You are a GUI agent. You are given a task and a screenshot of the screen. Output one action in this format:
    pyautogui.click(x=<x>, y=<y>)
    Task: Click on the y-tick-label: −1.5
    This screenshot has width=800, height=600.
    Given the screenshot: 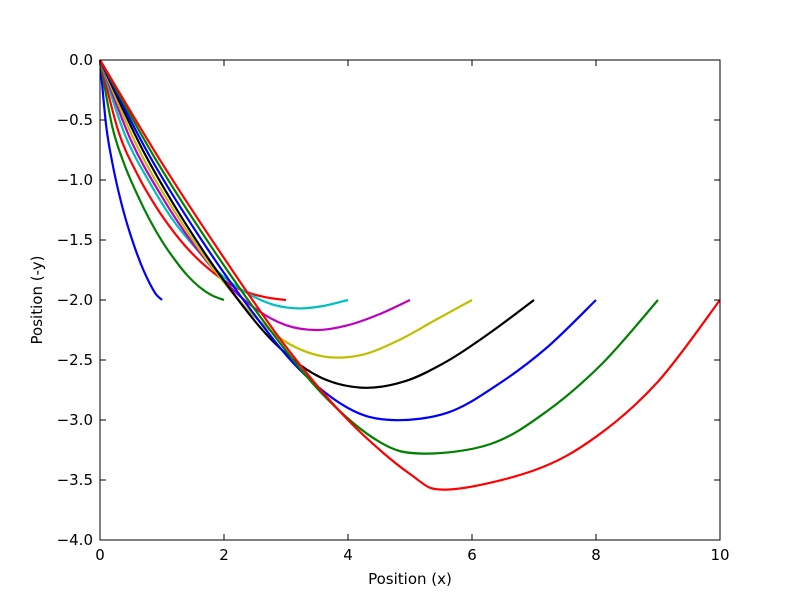 What is the action you would take?
    pyautogui.click(x=75, y=240)
    